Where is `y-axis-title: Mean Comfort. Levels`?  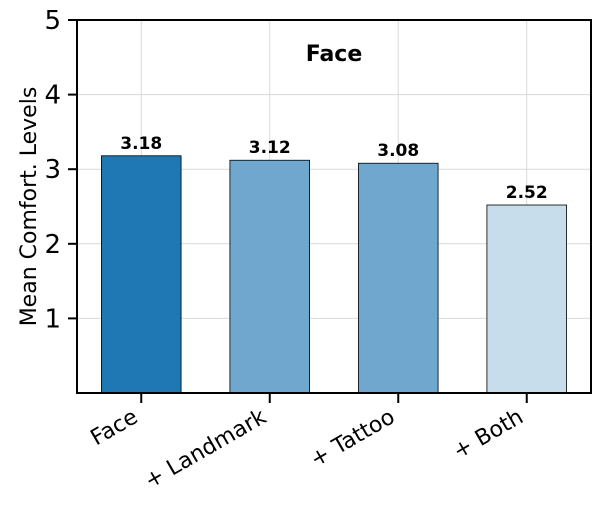
y-axis-title: Mean Comfort. Levels is located at coordinates (29, 207).